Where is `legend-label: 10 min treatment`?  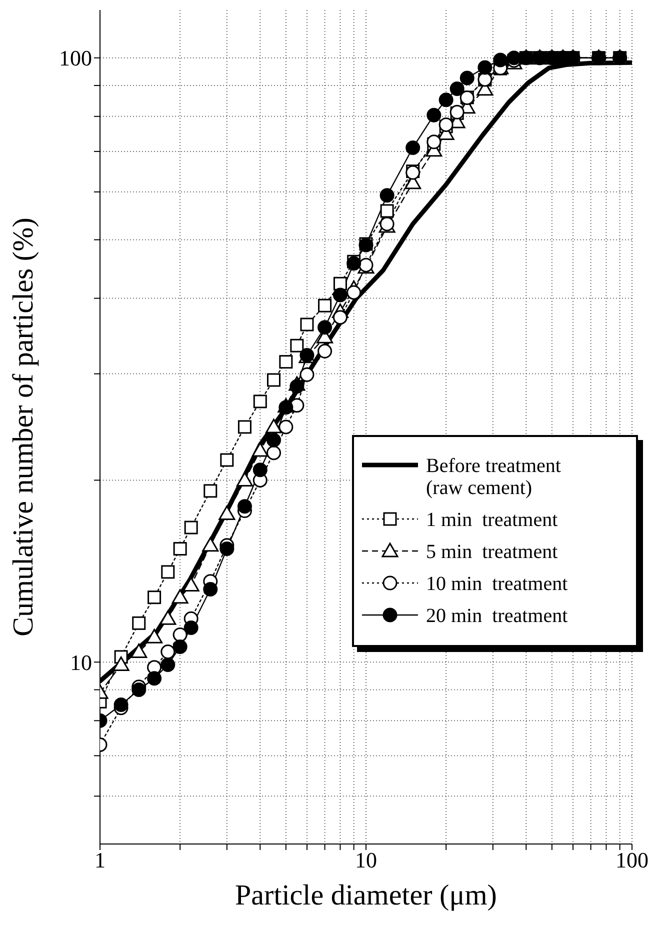
legend-label: 10 min treatment is located at coordinates (497, 584).